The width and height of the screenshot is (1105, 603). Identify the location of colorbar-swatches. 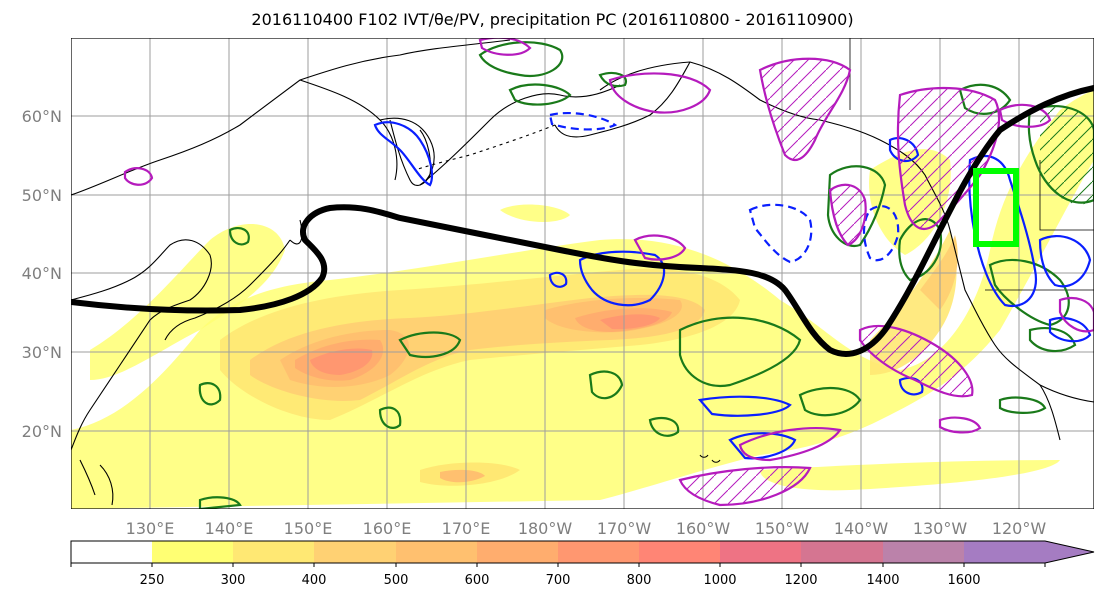
(582, 552).